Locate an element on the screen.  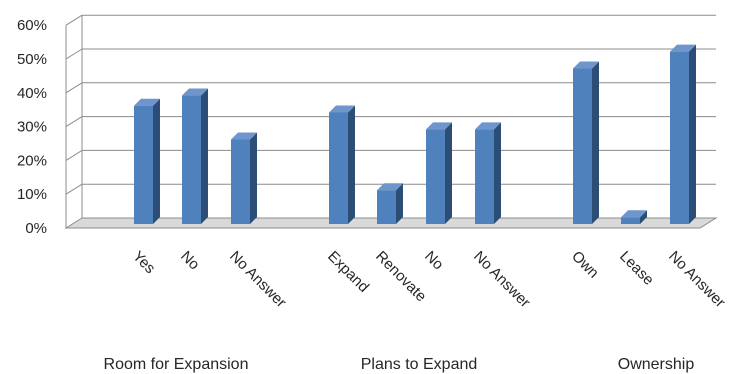
x-category-label: Renovate is located at coordinates (400, 276).